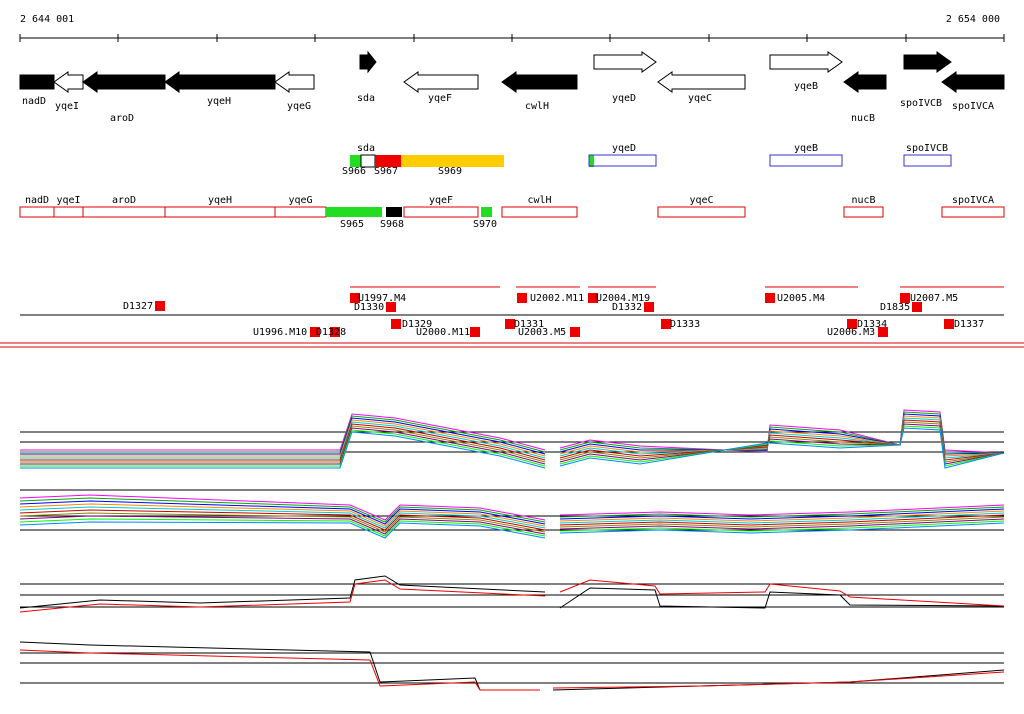 The height and width of the screenshot is (714, 1024). What do you see at coordinates (68, 200) in the screenshot?
I see `annotation-label: yqeI` at bounding box center [68, 200].